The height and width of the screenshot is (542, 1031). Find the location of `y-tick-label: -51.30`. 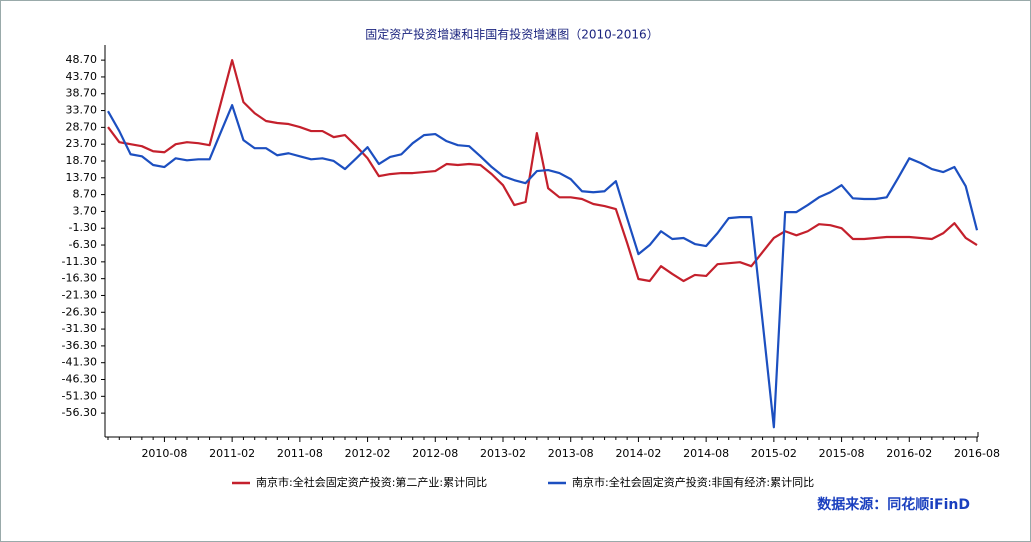

y-tick-label: -51.30 is located at coordinates (79, 395).